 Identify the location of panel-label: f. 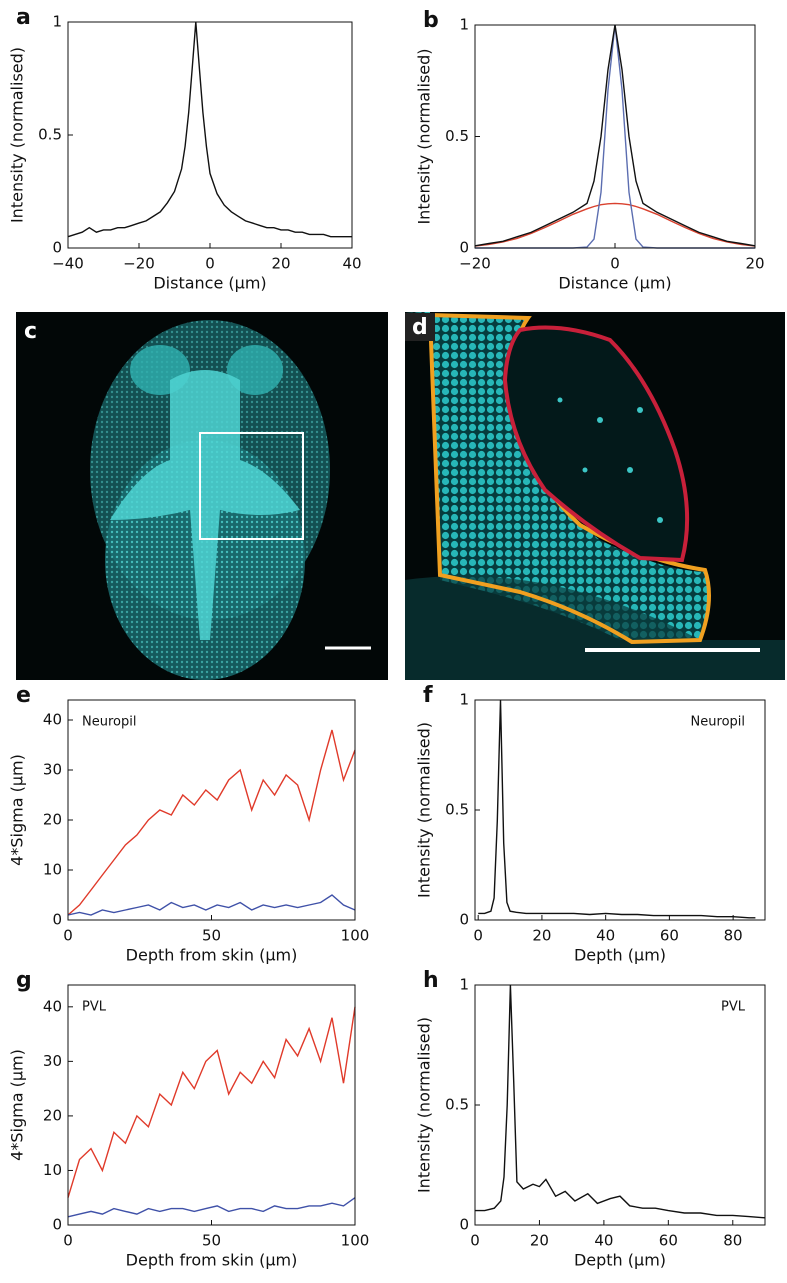
(428, 695).